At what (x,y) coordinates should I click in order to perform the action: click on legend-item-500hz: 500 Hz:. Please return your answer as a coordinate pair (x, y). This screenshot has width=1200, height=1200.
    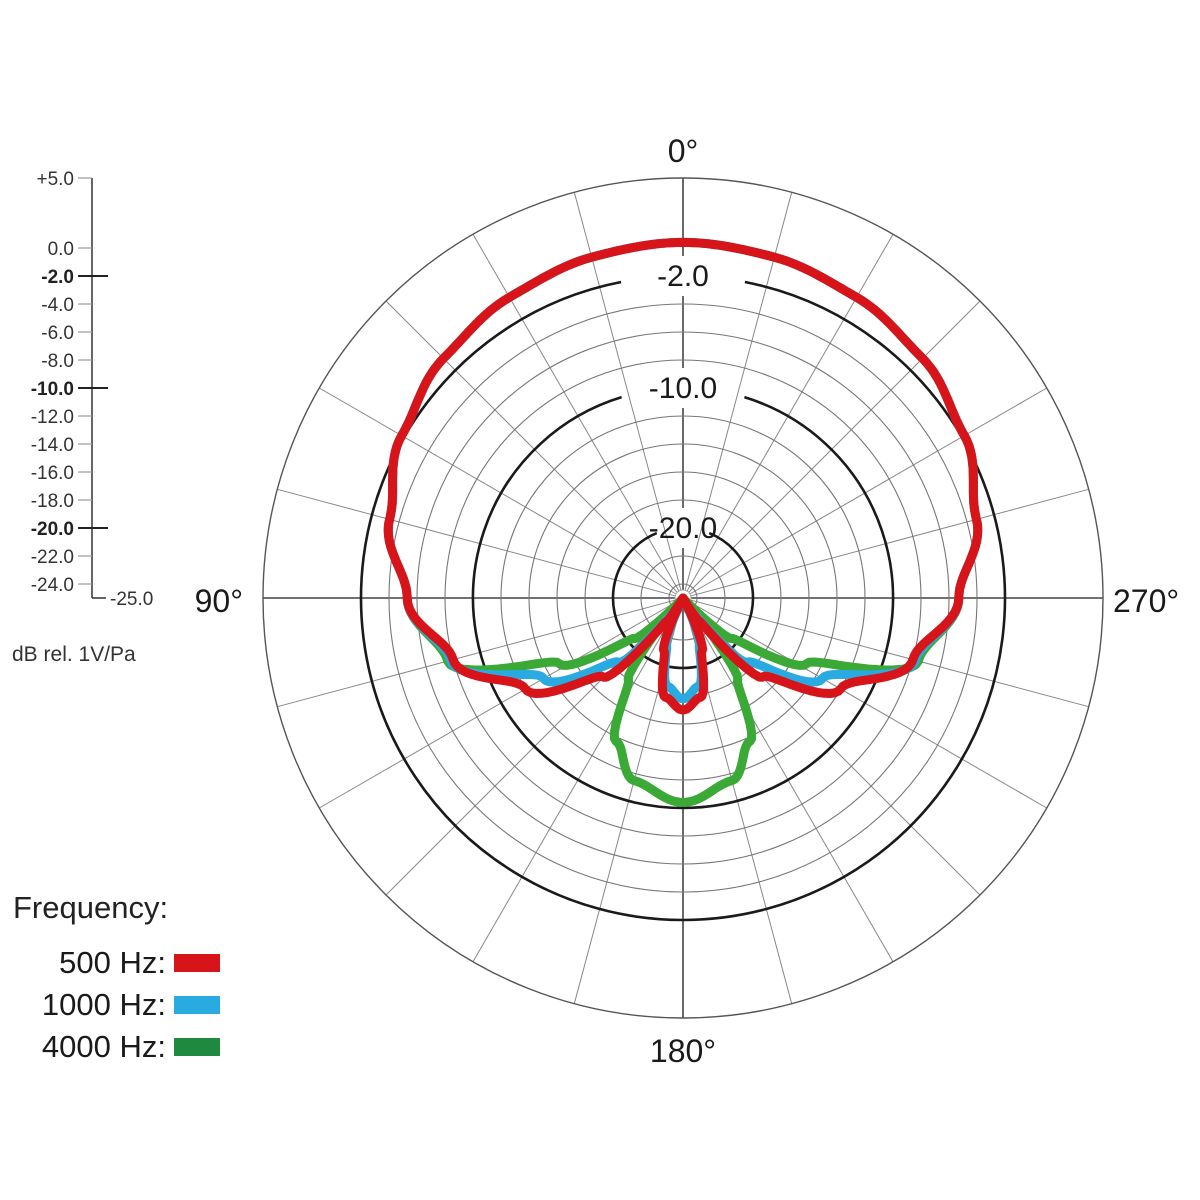
    Looking at the image, I should click on (139, 963).